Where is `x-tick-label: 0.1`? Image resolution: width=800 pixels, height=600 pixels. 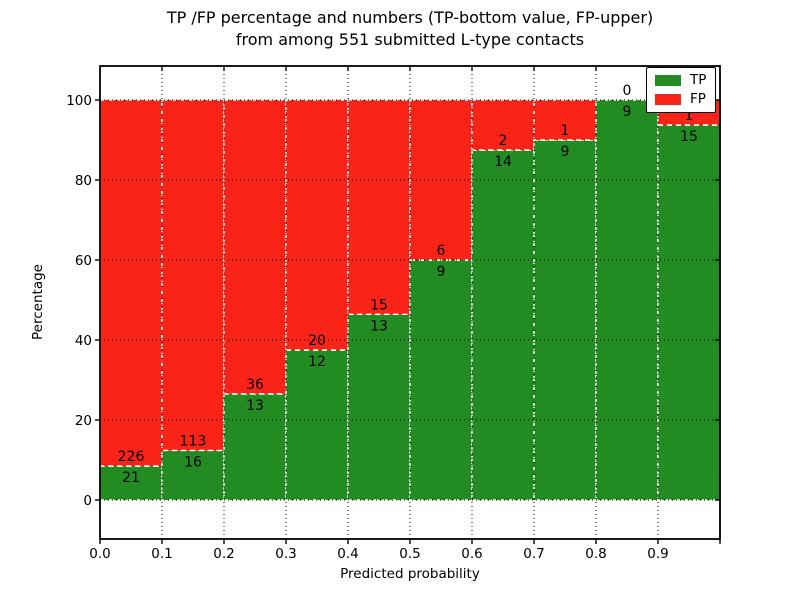
x-tick-label: 0.1 is located at coordinates (161, 554).